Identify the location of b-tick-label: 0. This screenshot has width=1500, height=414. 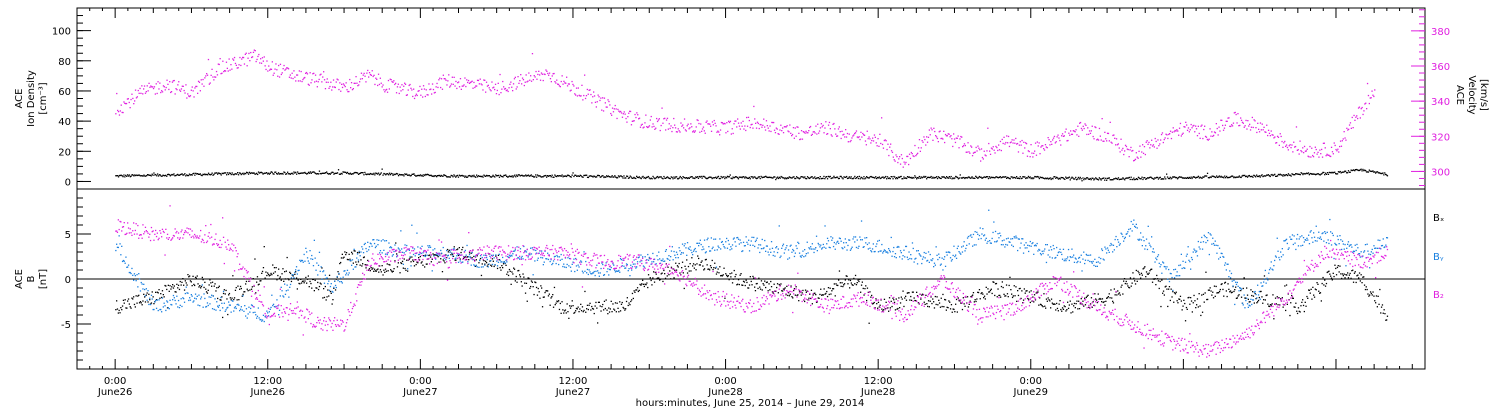
(68, 280).